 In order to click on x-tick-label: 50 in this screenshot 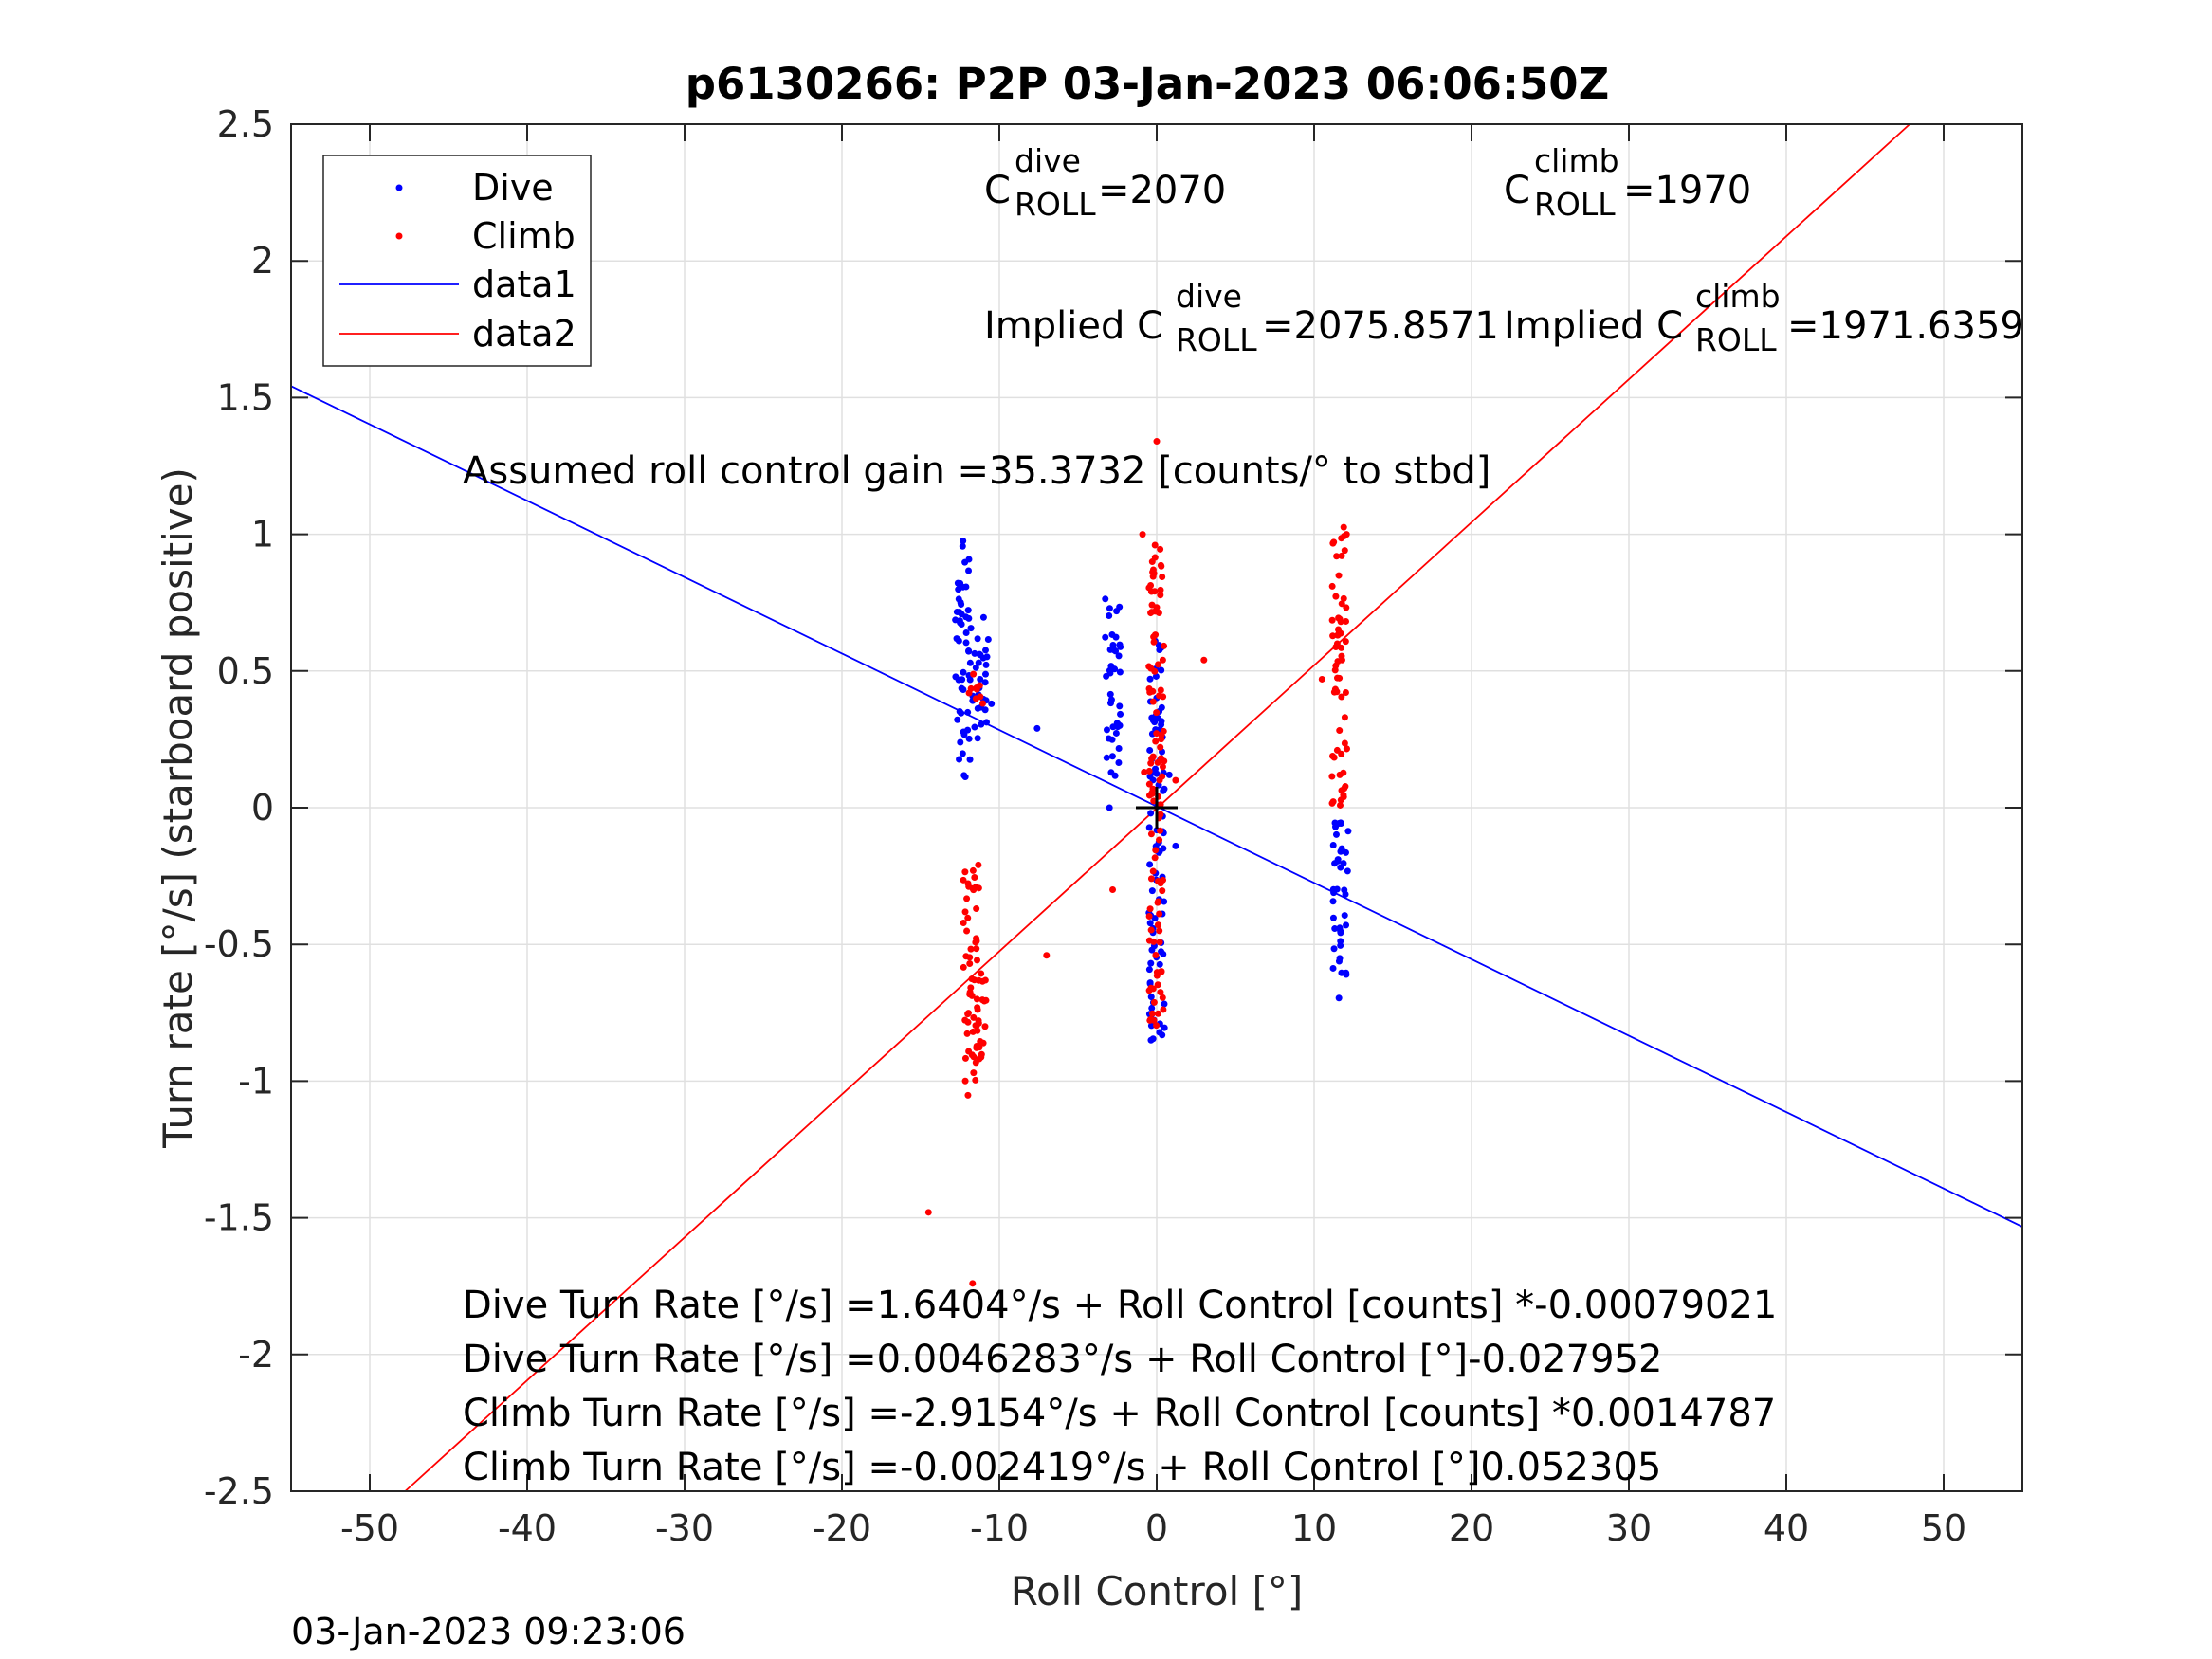, I will do `click(1943, 1528)`.